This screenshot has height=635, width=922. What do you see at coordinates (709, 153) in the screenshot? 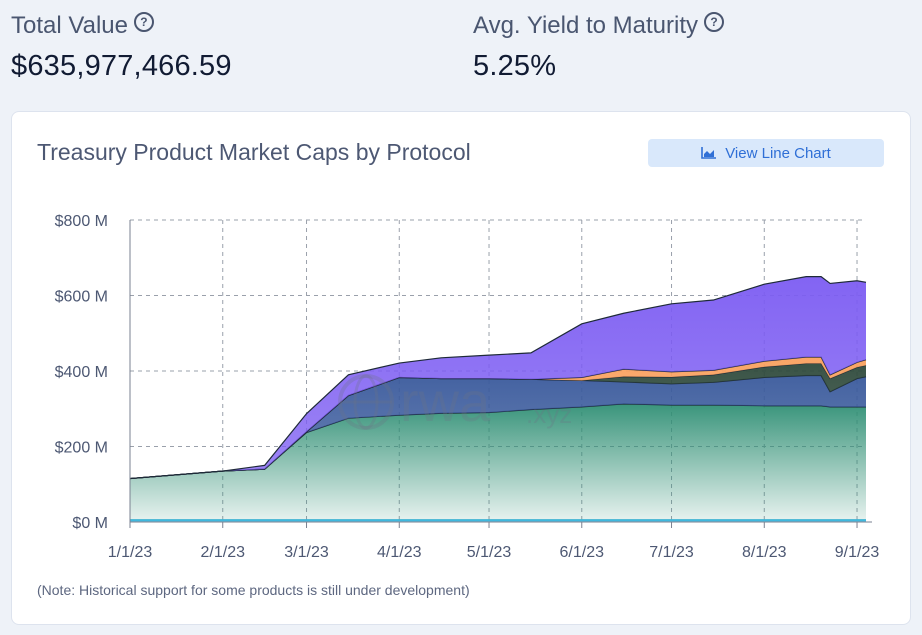
I see `line-chart-icon` at bounding box center [709, 153].